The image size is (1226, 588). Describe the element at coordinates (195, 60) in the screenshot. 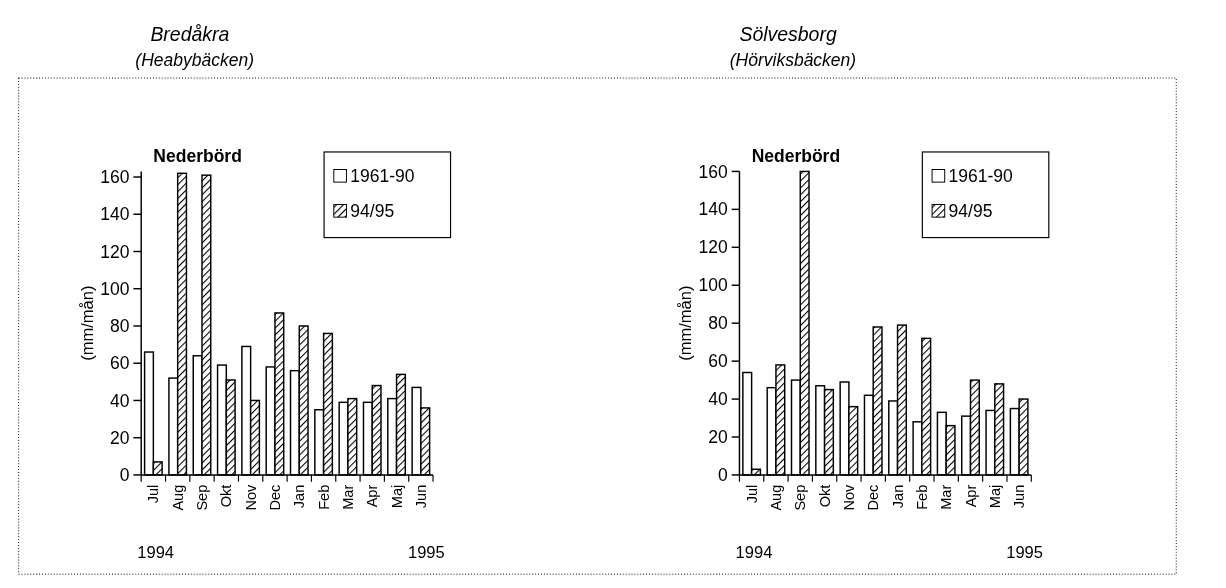

I see `chart-subtitle: (Heabybäcken)` at that location.